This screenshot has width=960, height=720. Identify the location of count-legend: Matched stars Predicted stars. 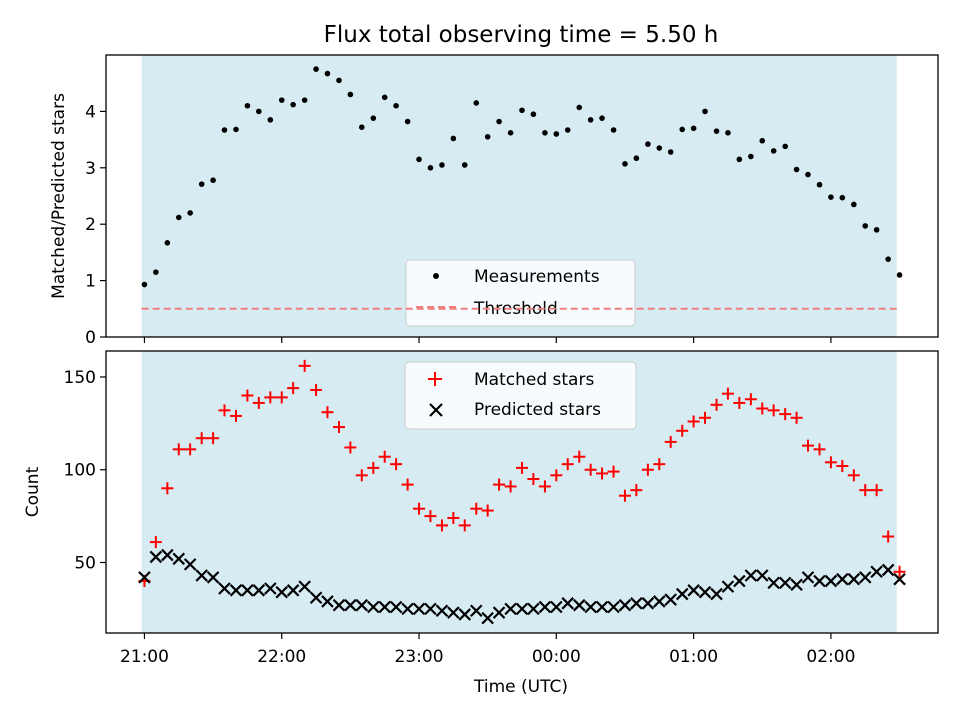
(520, 395).